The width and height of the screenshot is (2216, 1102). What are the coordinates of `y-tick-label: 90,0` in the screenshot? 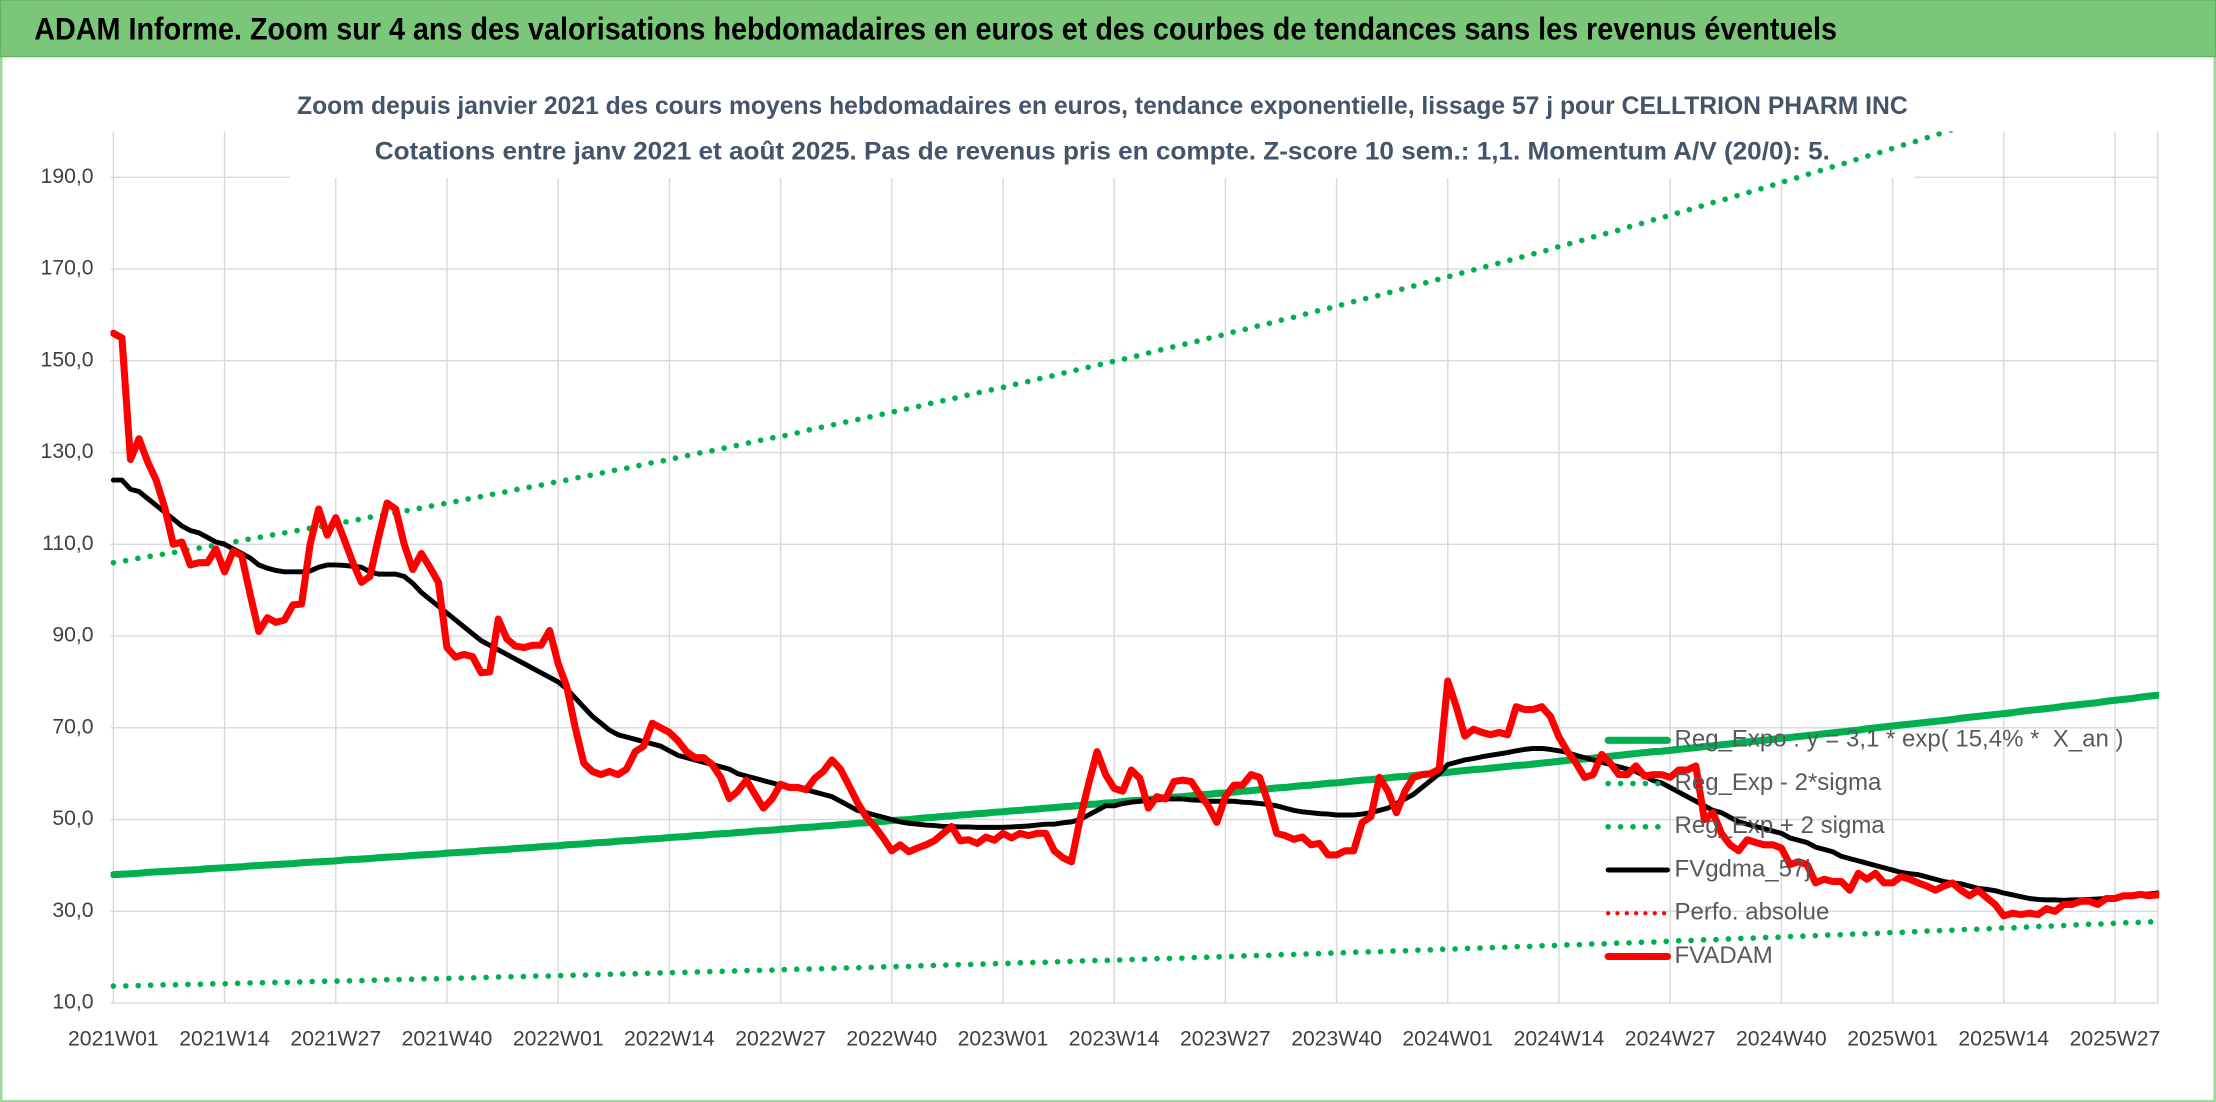 It's located at (72, 635).